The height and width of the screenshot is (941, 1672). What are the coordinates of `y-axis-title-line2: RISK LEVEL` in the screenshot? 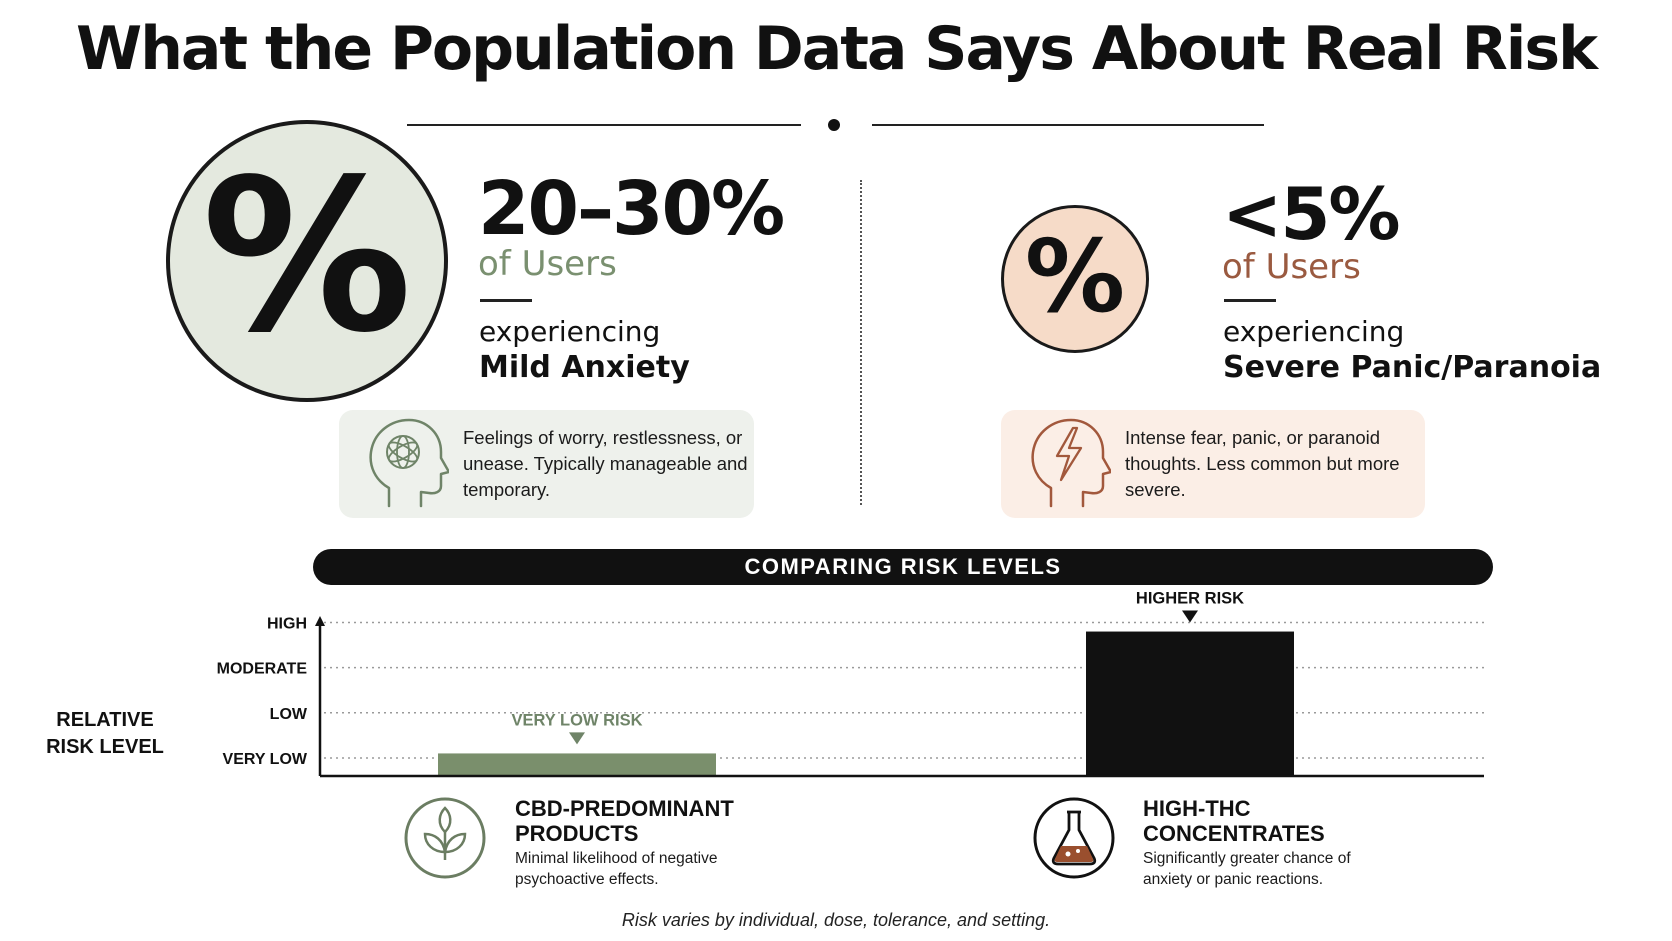 It's located at (105, 747).